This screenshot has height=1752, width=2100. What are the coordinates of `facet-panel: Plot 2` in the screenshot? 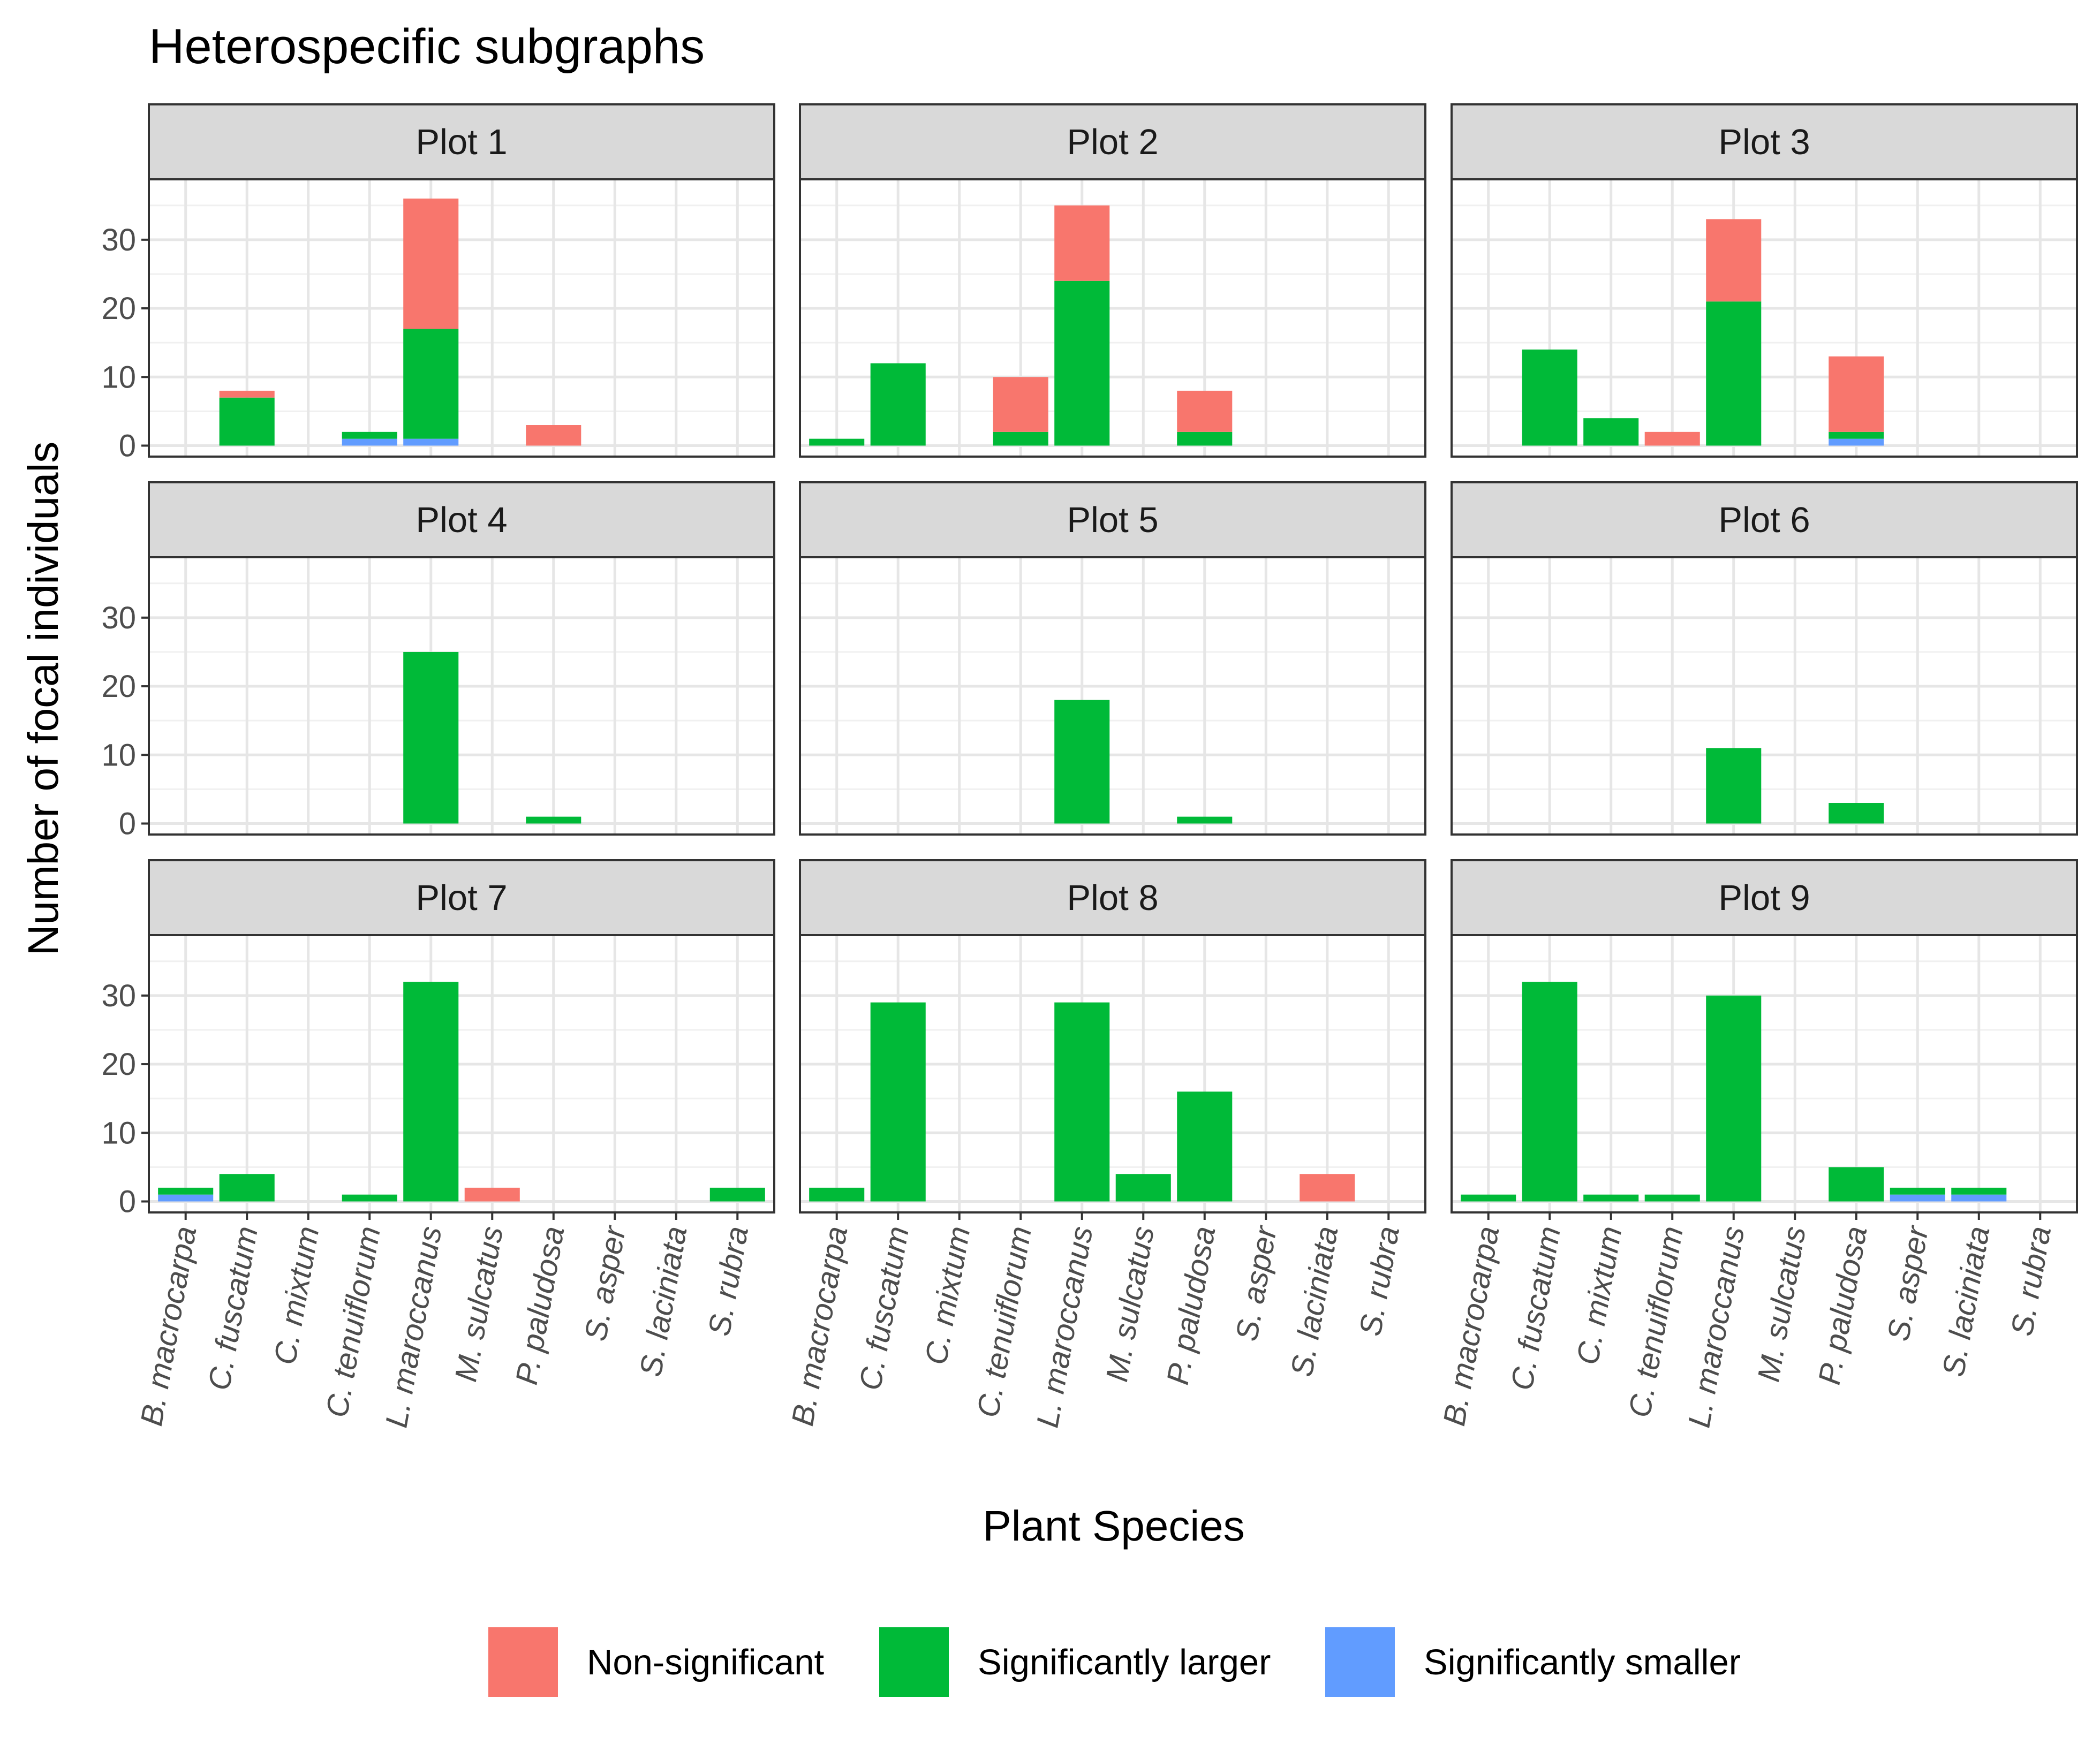 It's located at (1112, 280).